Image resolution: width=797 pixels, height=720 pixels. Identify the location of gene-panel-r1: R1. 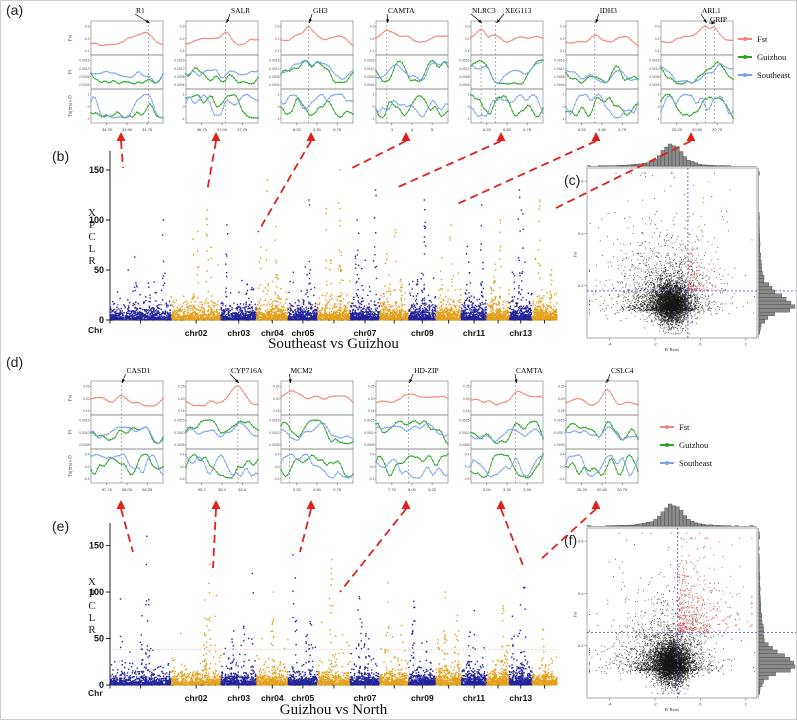
(121, 70).